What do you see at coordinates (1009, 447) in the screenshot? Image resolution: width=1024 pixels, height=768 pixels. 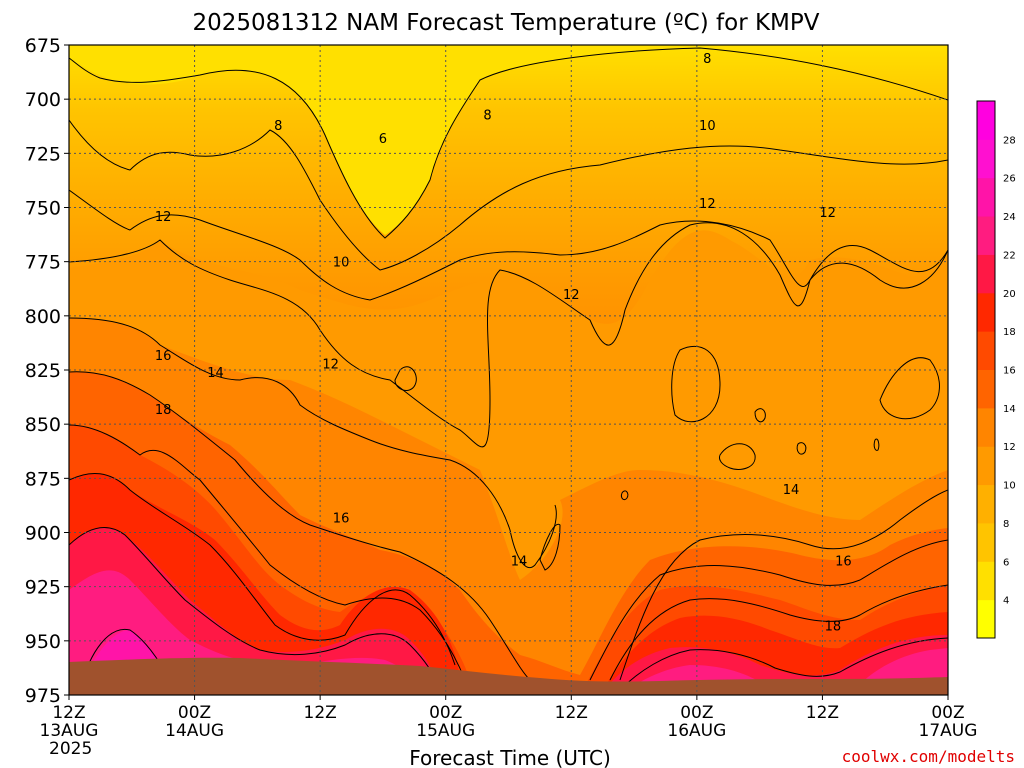 I see `colorbar-label: 12` at bounding box center [1009, 447].